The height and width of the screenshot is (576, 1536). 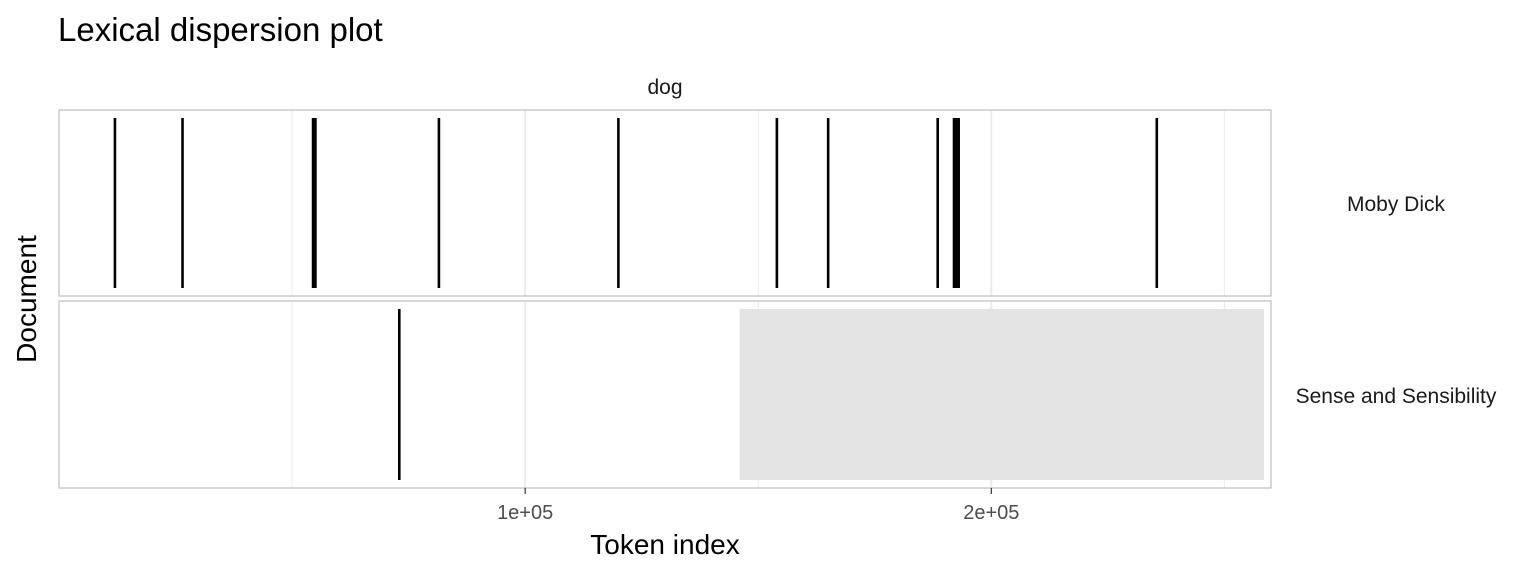 What do you see at coordinates (758, 506) in the screenshot?
I see `x-axis: 1e+05 2e+05` at bounding box center [758, 506].